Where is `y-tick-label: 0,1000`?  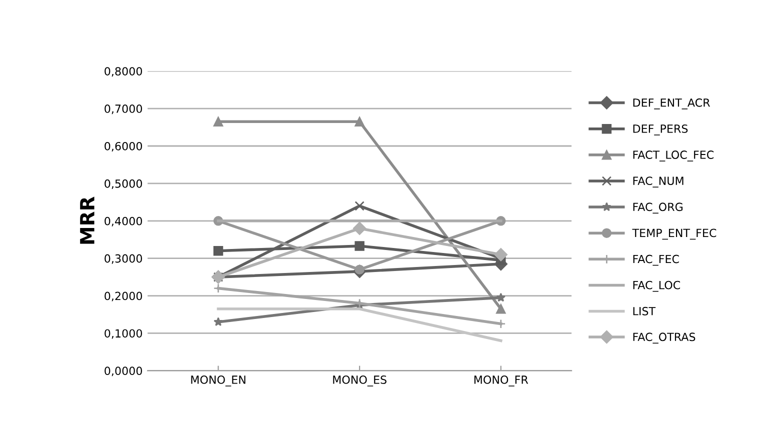 y-tick-label: 0,1000 is located at coordinates (123, 334).